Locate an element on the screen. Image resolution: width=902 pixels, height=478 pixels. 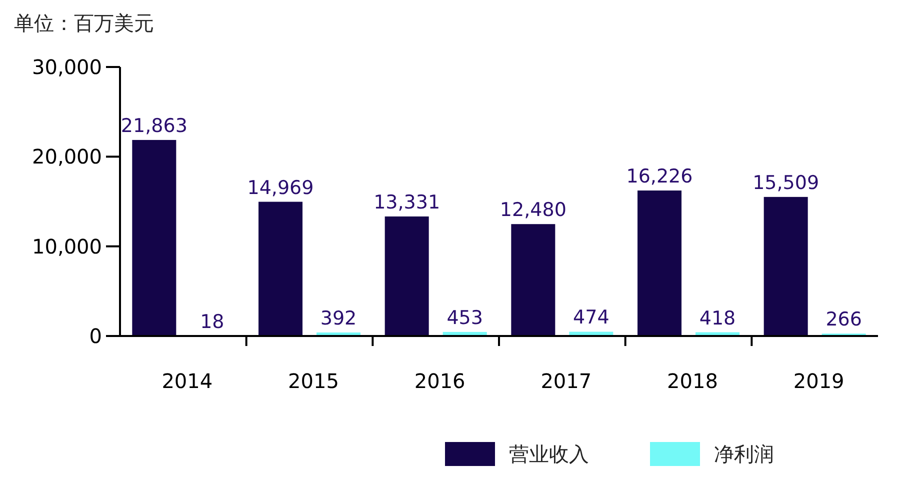
legend-label: 营业收入 is located at coordinates (549, 454).